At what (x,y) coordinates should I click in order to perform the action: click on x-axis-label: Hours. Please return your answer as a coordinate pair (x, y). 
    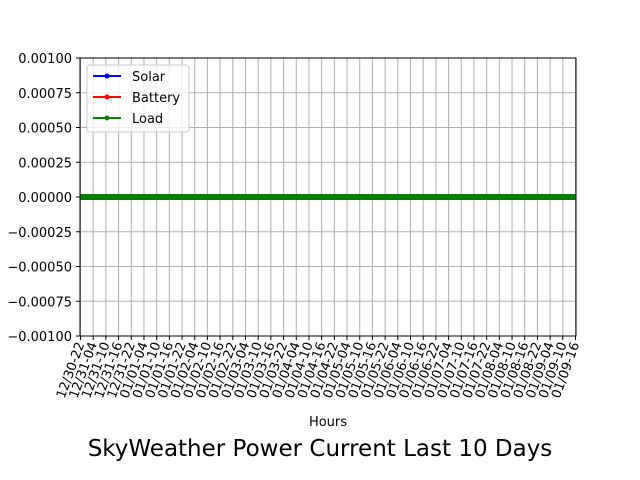
    Looking at the image, I should click on (328, 422).